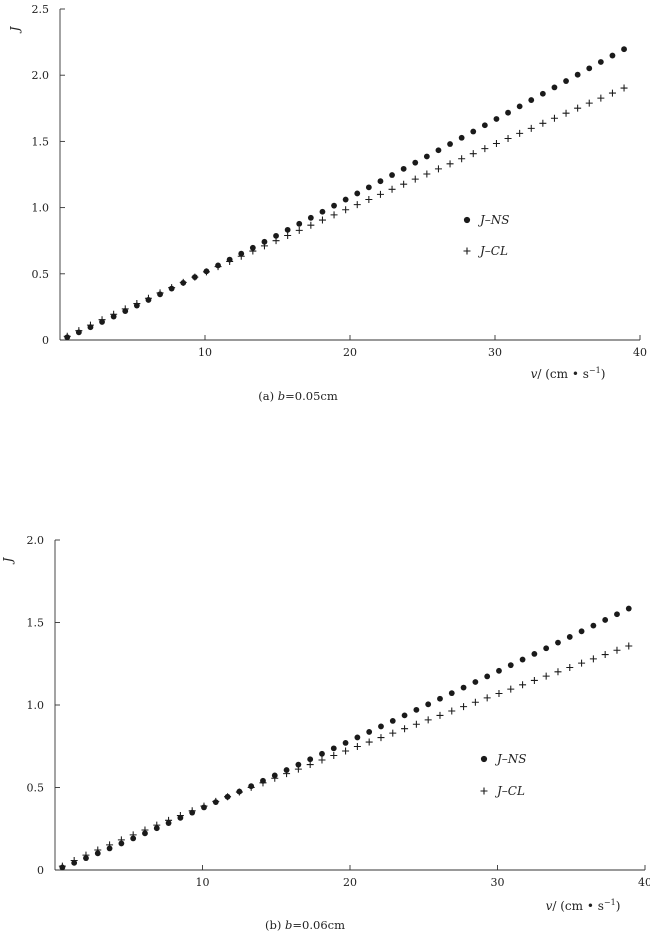 Image resolution: width=650 pixels, height=934 pixels. Describe the element at coordinates (492, 251) in the screenshot. I see `panel-a-legend-label-cl: J–CL` at that location.